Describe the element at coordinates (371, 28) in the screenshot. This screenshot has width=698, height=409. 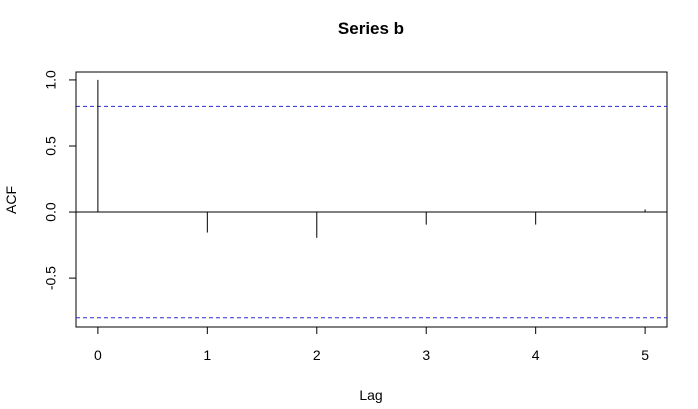
I see `chart-title: Series b` at that location.